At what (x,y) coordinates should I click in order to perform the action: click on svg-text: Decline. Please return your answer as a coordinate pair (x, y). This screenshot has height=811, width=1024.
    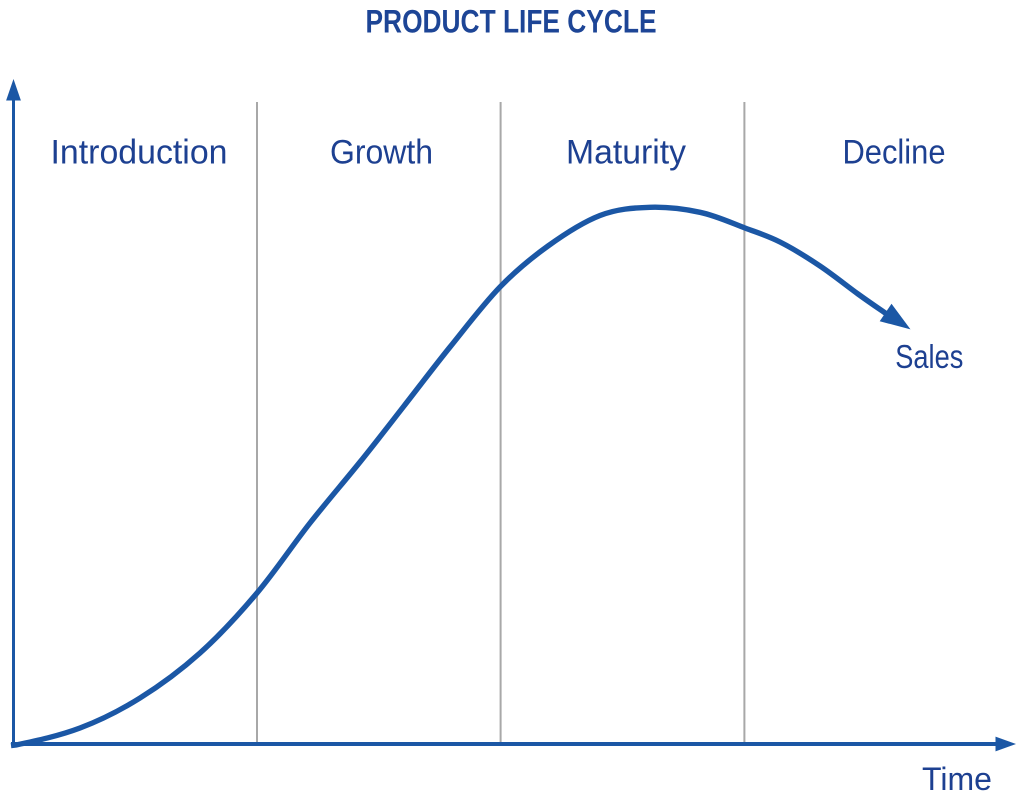
    Looking at the image, I should click on (894, 153).